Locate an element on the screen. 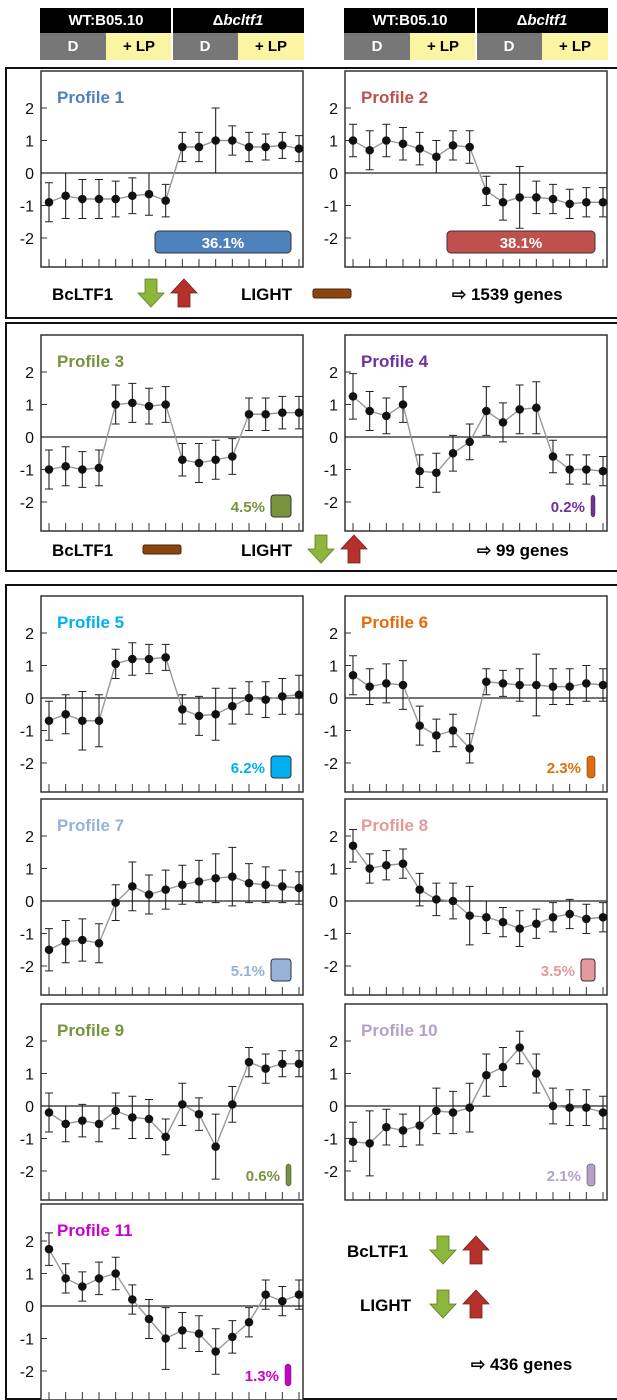  profile-chart-3: 2 1 0 -1 -2 Profile 3 4.5% is located at coordinates (162, 433).